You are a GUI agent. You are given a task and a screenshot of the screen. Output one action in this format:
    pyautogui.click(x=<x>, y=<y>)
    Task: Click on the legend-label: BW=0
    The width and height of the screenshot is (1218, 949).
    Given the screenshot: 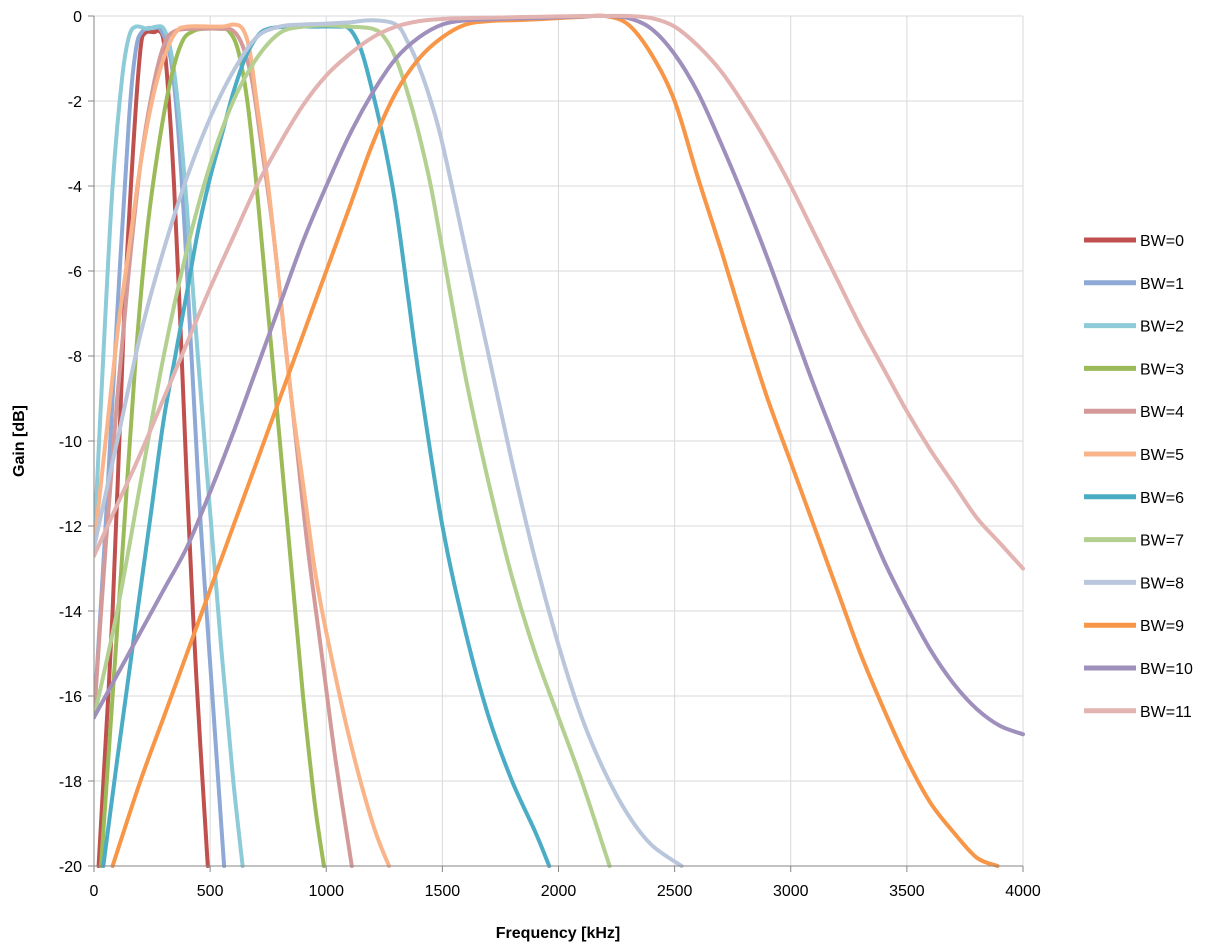 What is the action you would take?
    pyautogui.click(x=1162, y=241)
    